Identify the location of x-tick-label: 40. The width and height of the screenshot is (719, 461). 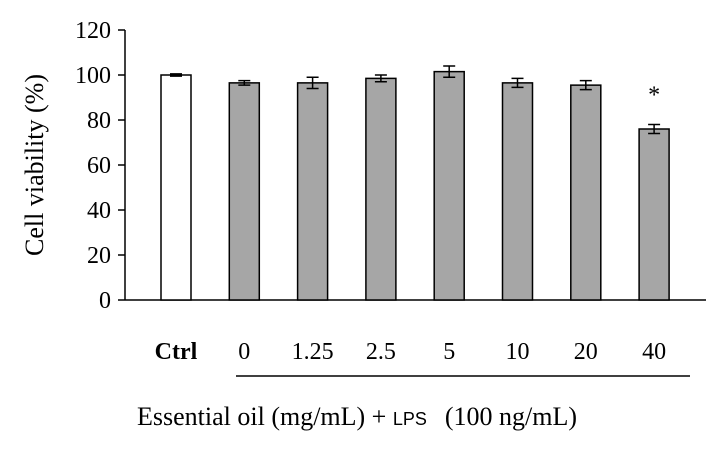
(654, 352).